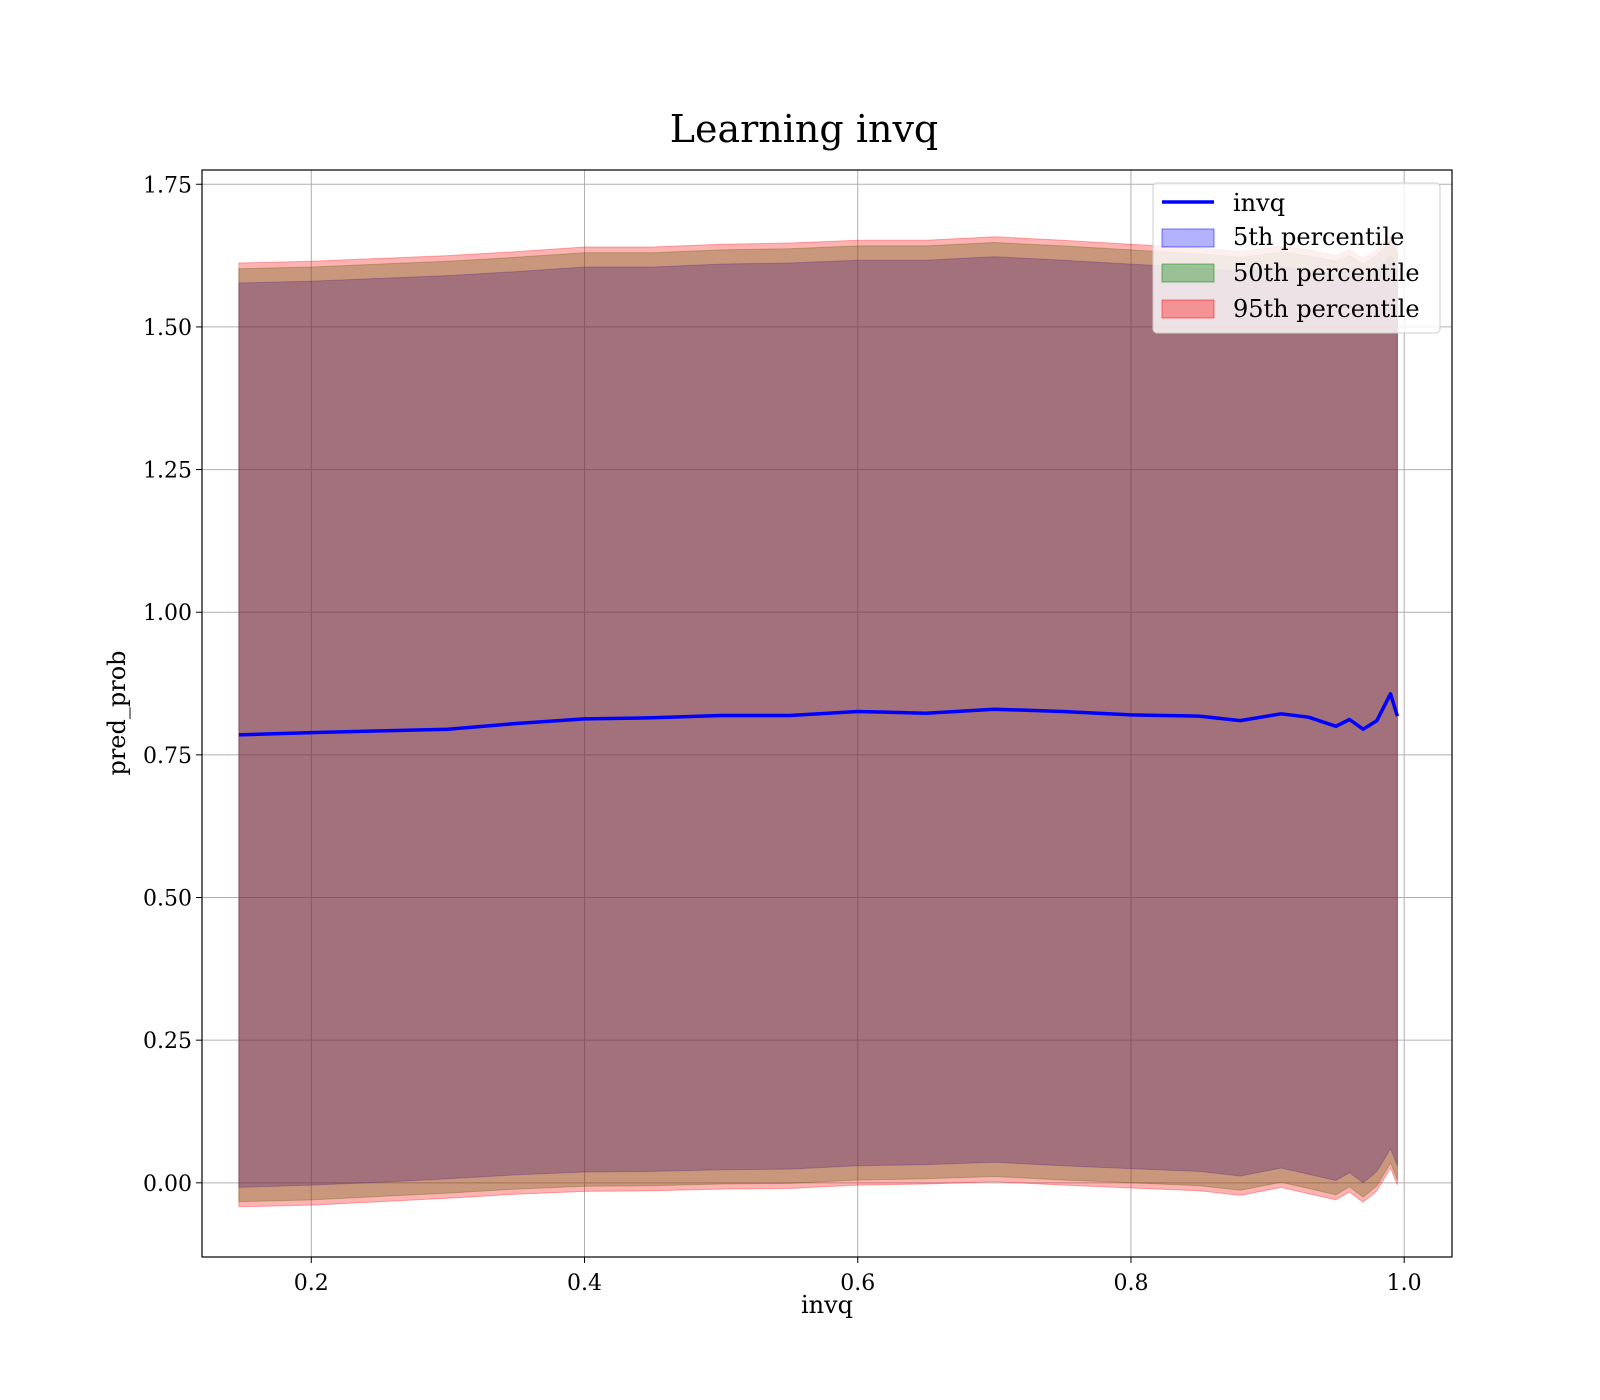 The width and height of the screenshot is (1600, 1400). I want to click on y-tick-label: 1.50, so click(167, 328).